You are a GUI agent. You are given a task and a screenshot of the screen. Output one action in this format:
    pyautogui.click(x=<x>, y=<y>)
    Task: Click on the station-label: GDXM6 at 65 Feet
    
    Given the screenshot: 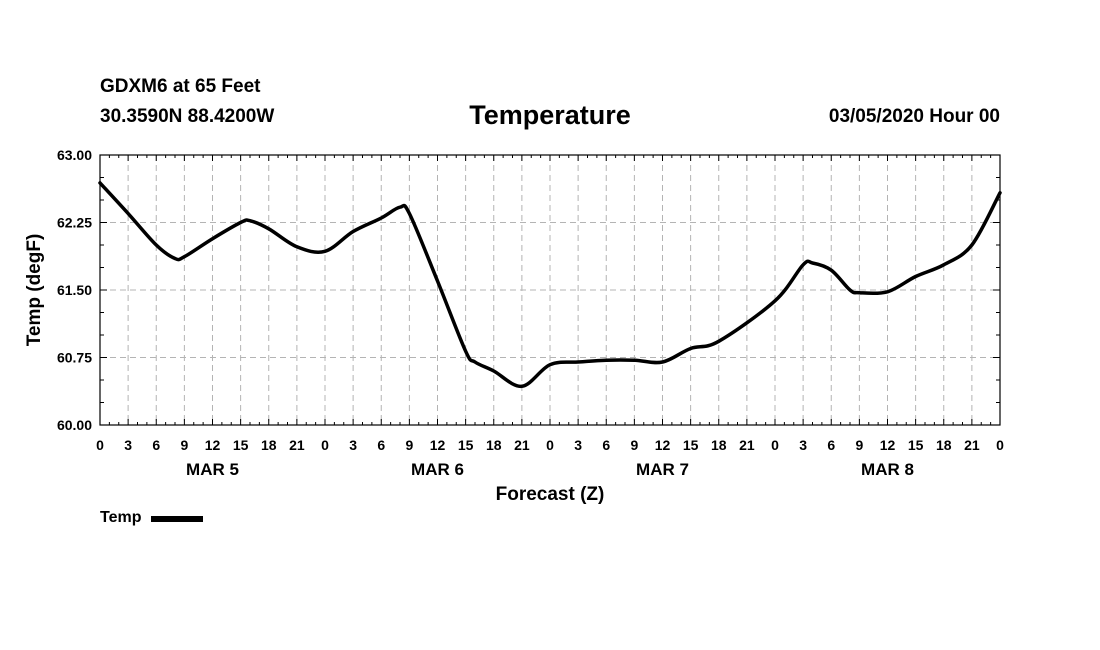 What is the action you would take?
    pyautogui.click(x=180, y=86)
    